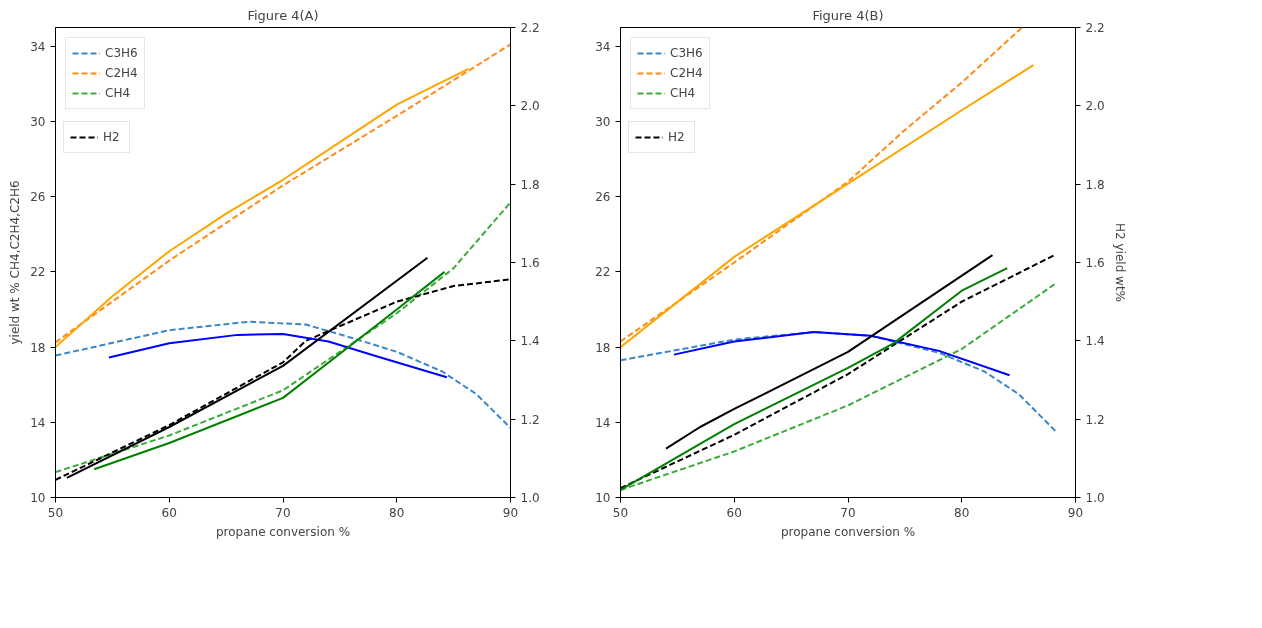 This screenshot has width=1262, height=628. What do you see at coordinates (283, 15) in the screenshot?
I see `chart-title: Figure 4(A)` at bounding box center [283, 15].